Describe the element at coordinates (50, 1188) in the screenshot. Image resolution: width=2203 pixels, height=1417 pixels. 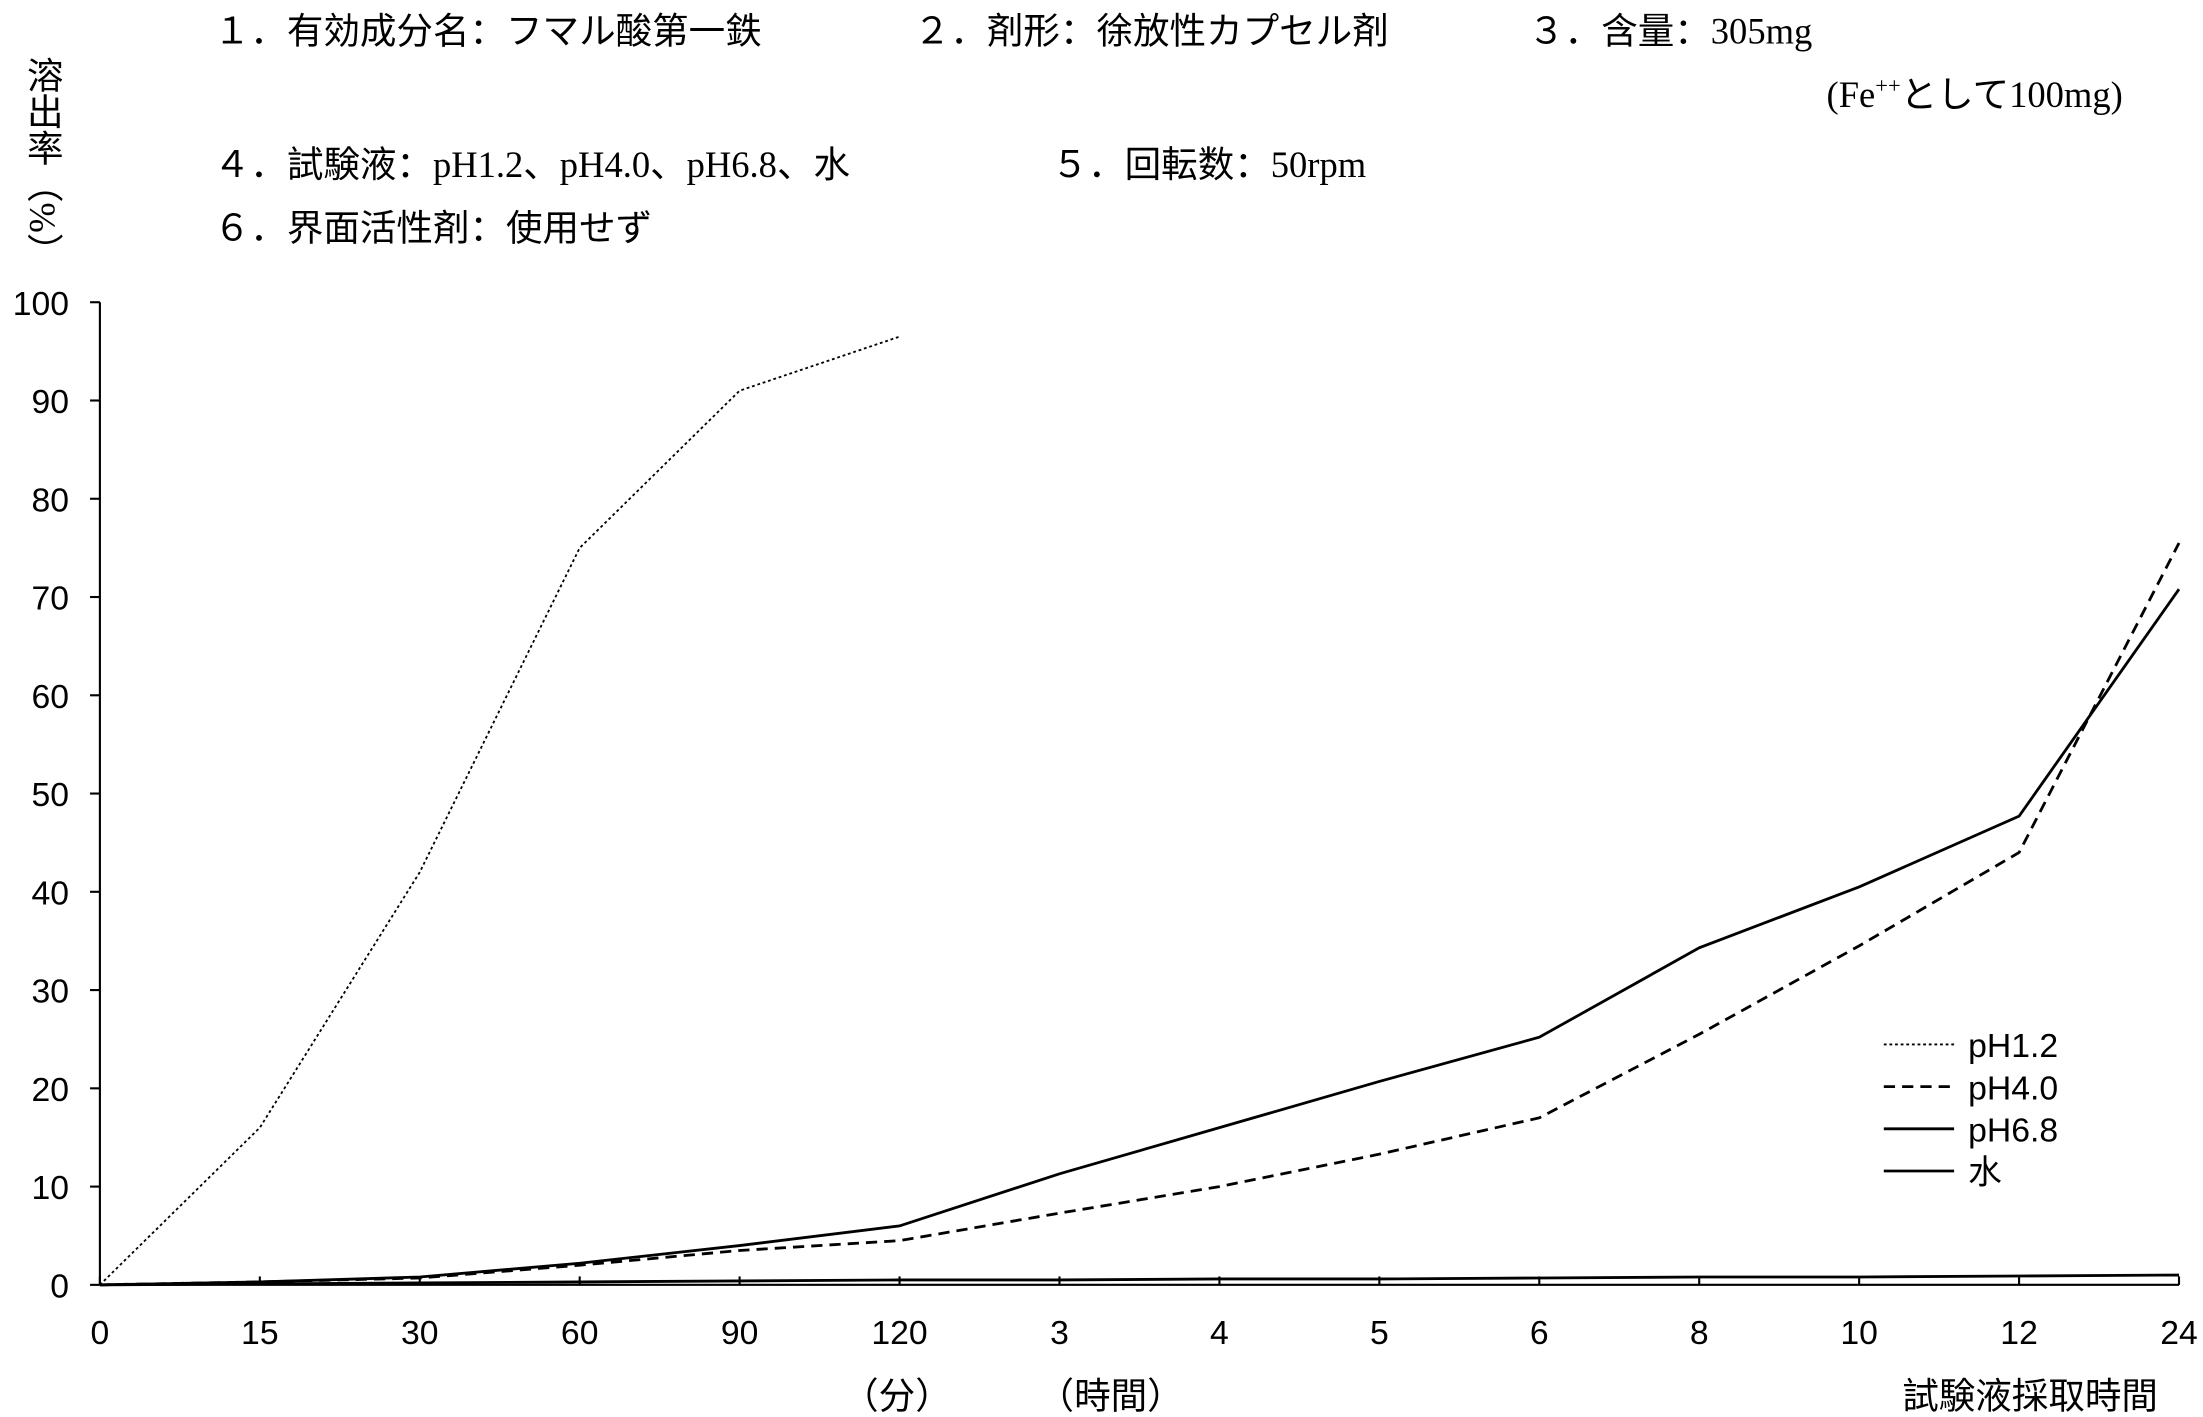
I see `y-tick-label: 10` at that location.